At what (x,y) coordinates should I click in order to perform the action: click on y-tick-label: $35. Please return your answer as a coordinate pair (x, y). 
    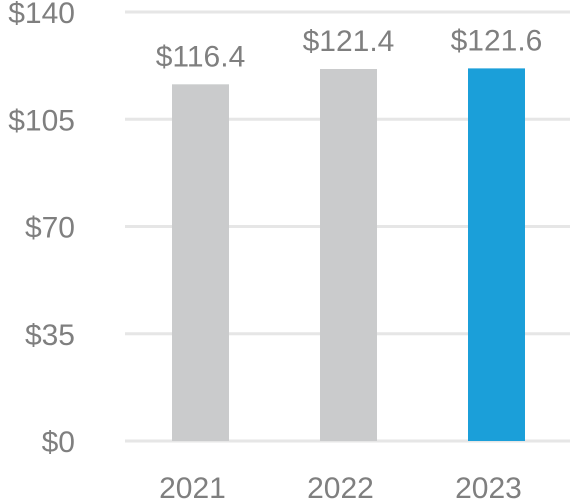
    Looking at the image, I should click on (50, 335).